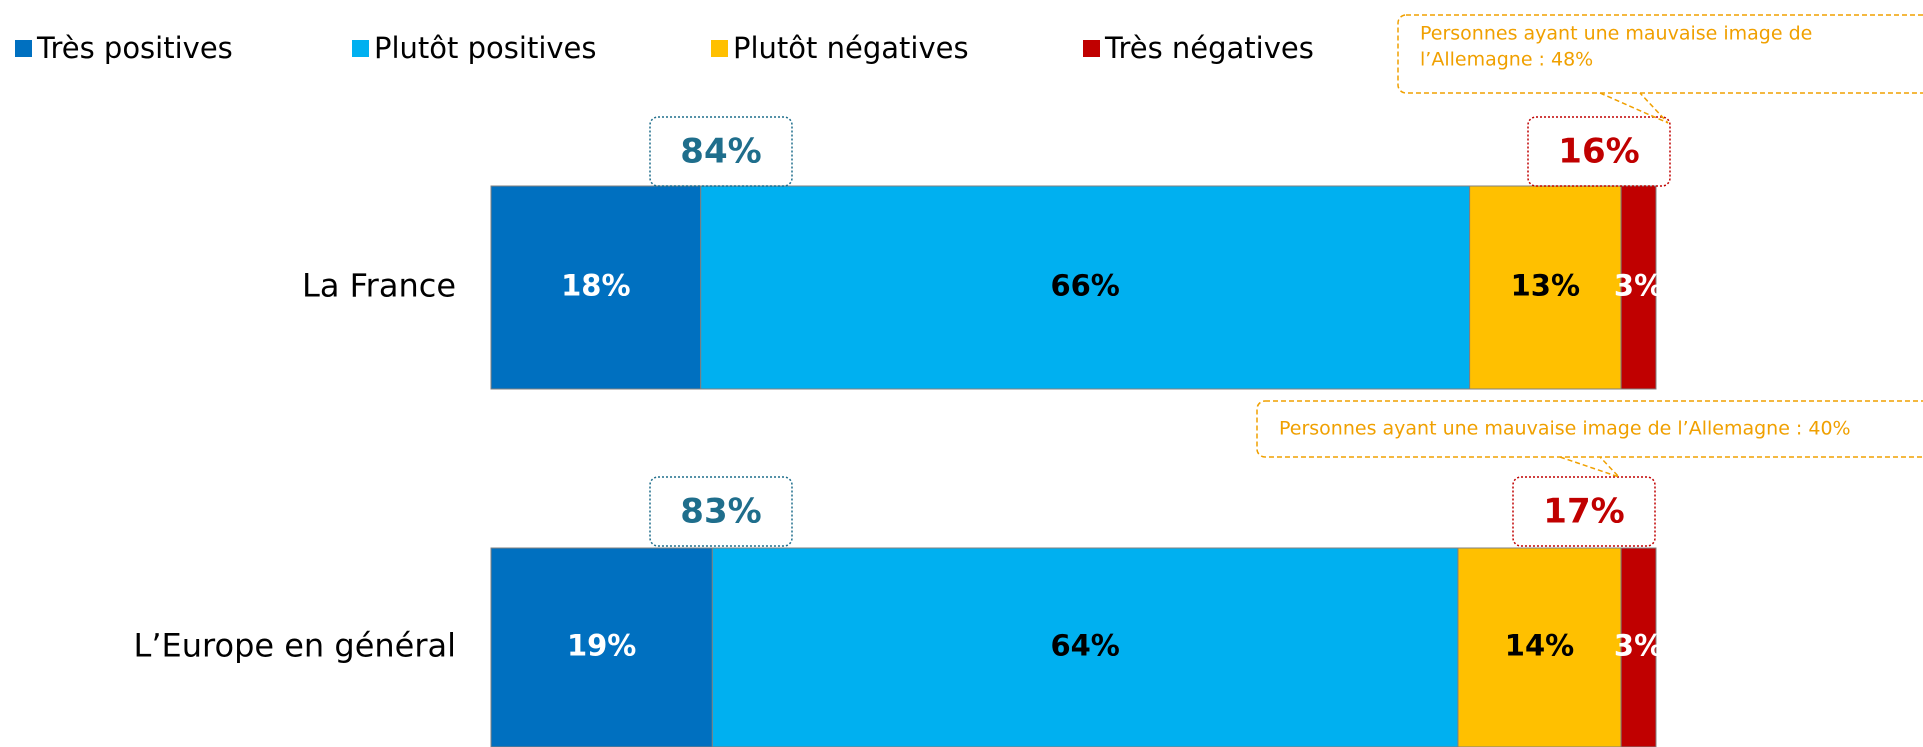 The image size is (1923, 747). What do you see at coordinates (1209, 48) in the screenshot?
I see `legend-label: Très négatives` at bounding box center [1209, 48].